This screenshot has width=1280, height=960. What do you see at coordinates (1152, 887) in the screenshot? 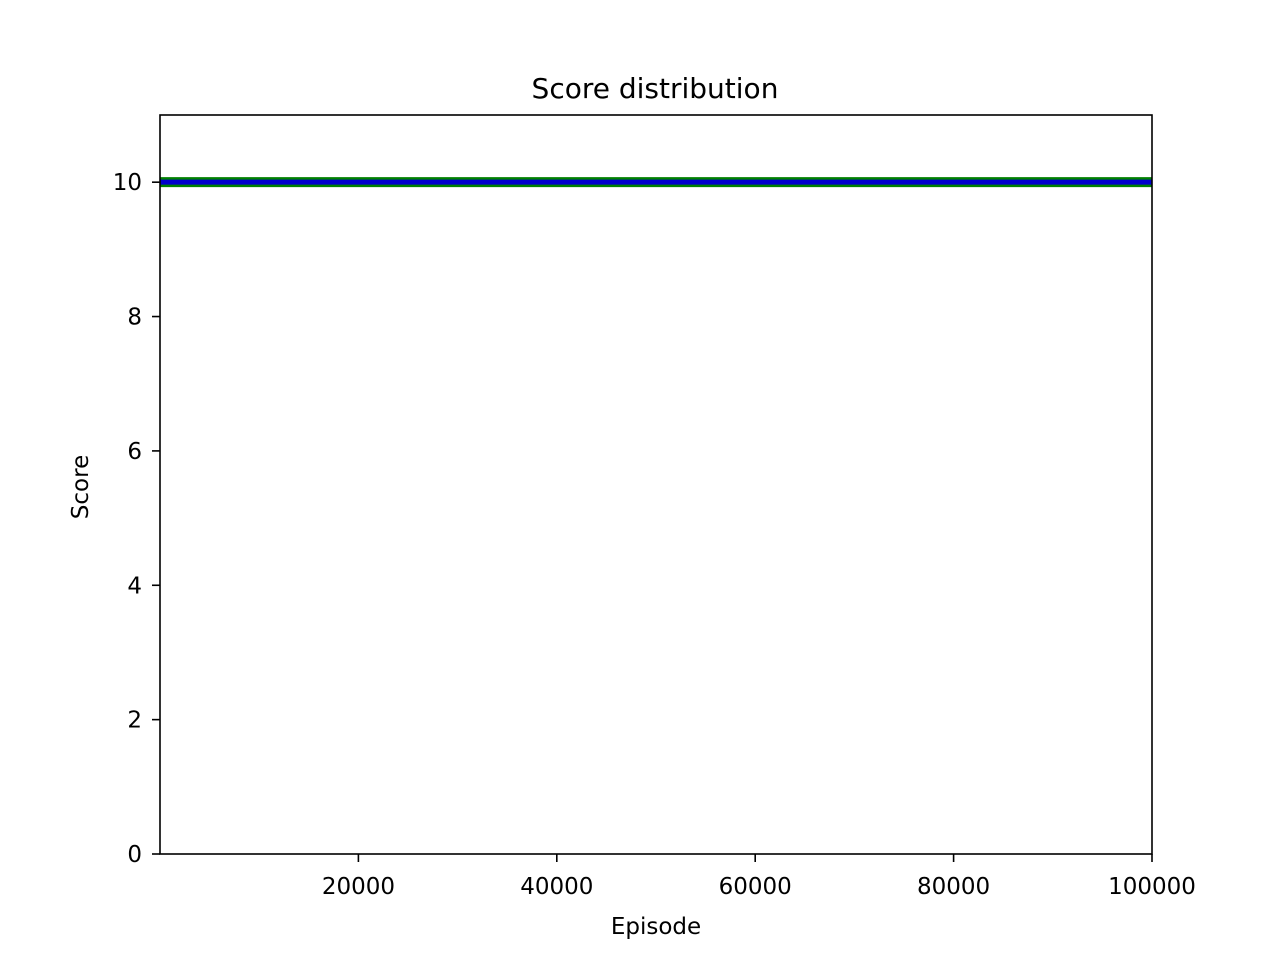
I see `x-tick-label: 100000` at bounding box center [1152, 887].